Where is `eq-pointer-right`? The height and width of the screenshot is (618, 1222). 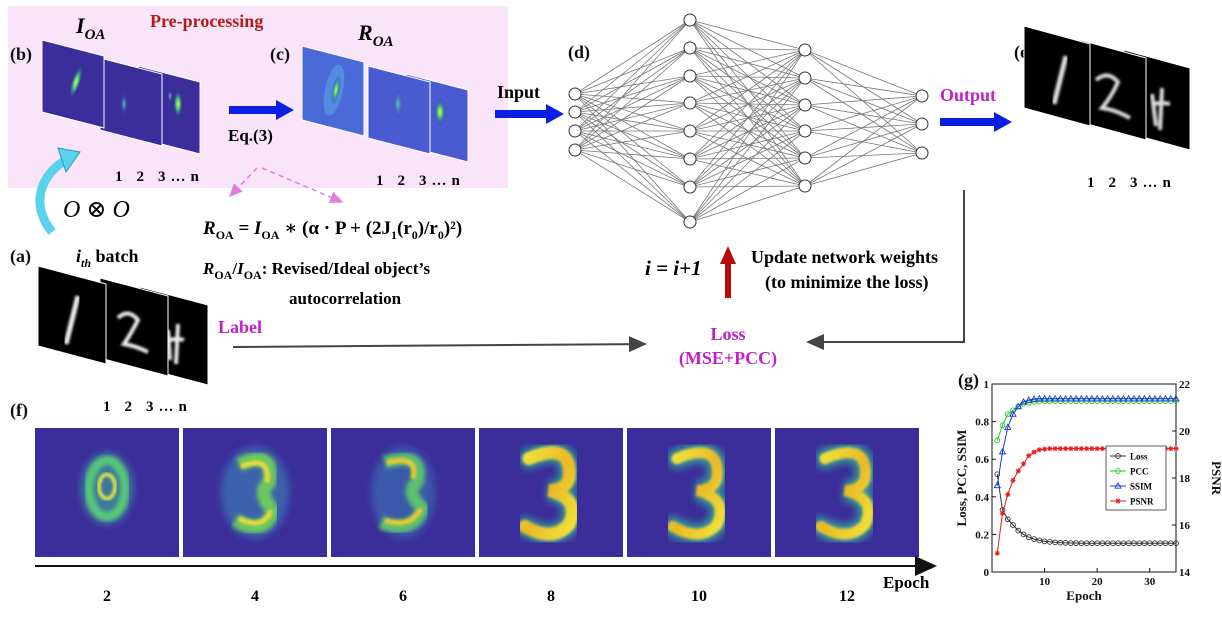
eq-pointer-right is located at coordinates (302, 185).